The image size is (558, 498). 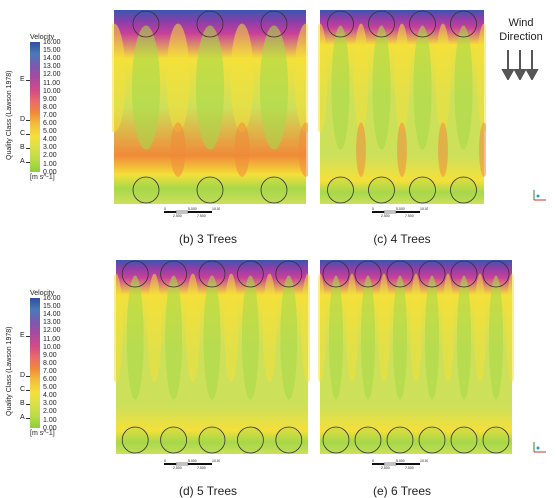 What do you see at coordinates (35, 363) in the screenshot?
I see `legend-color-bar` at bounding box center [35, 363].